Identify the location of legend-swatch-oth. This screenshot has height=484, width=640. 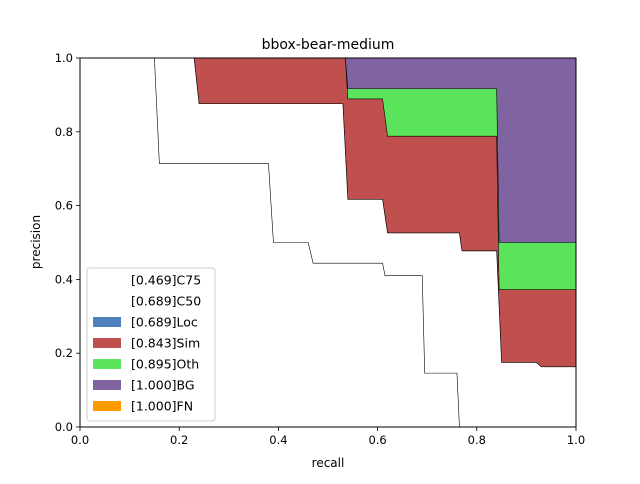
(107, 364).